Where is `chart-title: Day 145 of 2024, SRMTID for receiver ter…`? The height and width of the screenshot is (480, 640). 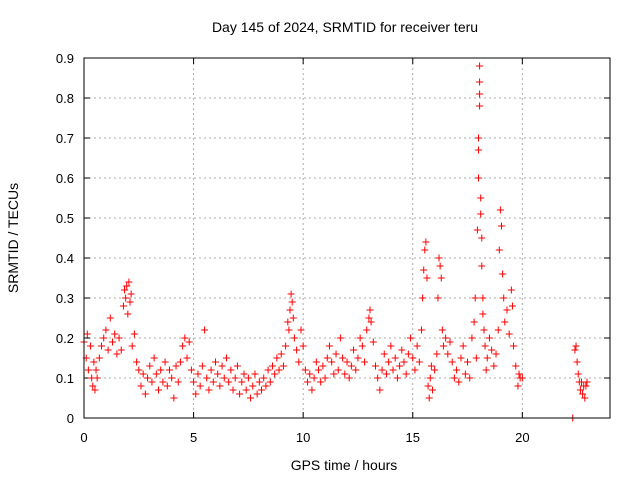 chart-title: Day 145 of 2024, SRMTID for receiver ter… is located at coordinates (345, 27).